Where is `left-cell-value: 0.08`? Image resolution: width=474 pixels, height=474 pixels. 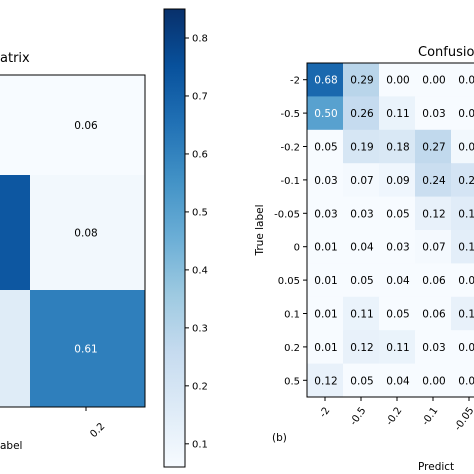
left-cell-value: 0.08 is located at coordinates (85, 234).